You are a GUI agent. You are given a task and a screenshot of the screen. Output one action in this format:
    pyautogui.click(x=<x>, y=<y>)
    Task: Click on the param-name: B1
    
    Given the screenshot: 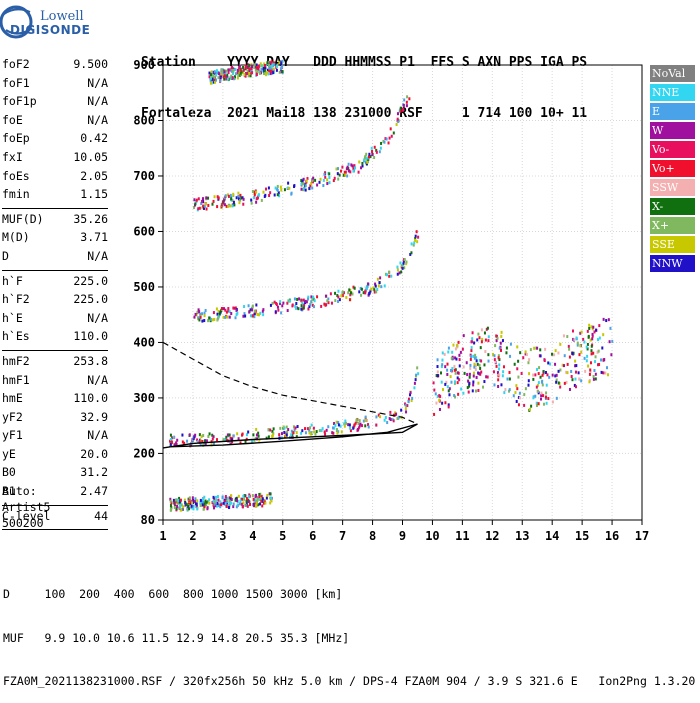 What is the action you would take?
    pyautogui.click(x=9, y=491)
    